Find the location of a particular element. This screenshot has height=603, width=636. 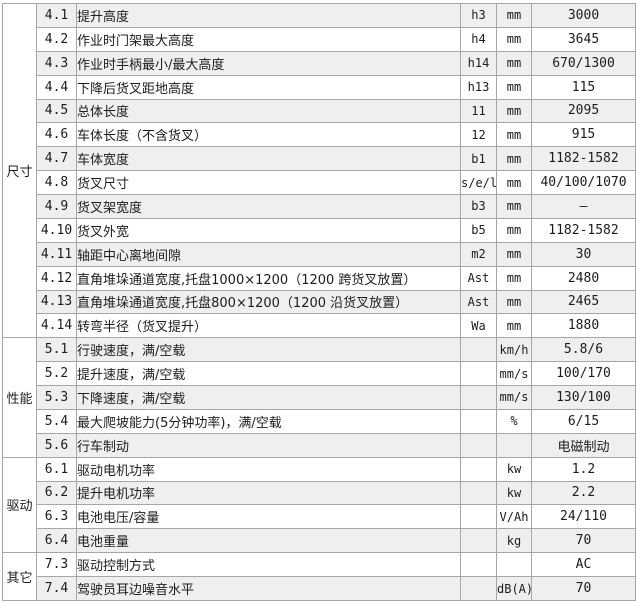

spec-unit: kw is located at coordinates (514, 469).